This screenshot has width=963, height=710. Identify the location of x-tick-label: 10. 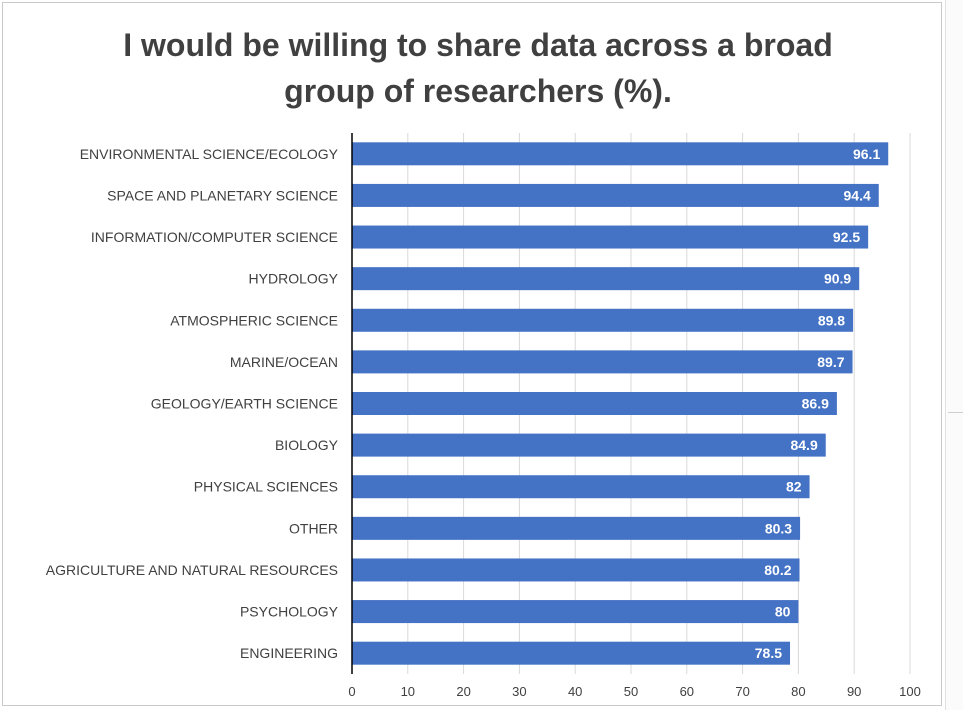
(408, 691).